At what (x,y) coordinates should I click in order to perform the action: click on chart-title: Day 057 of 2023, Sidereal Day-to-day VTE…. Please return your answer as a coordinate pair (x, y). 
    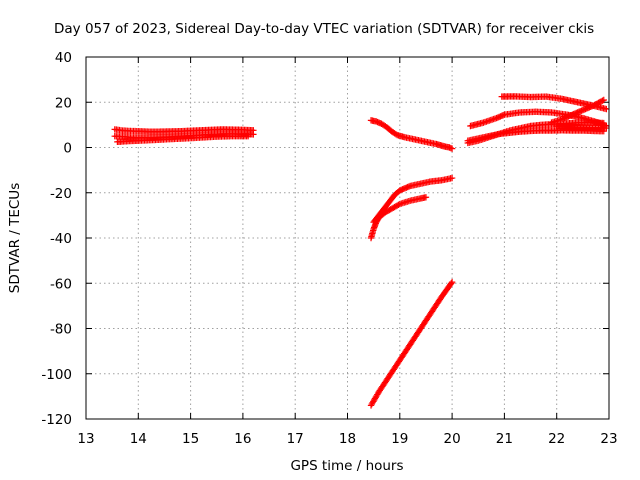
    Looking at the image, I should click on (324, 29).